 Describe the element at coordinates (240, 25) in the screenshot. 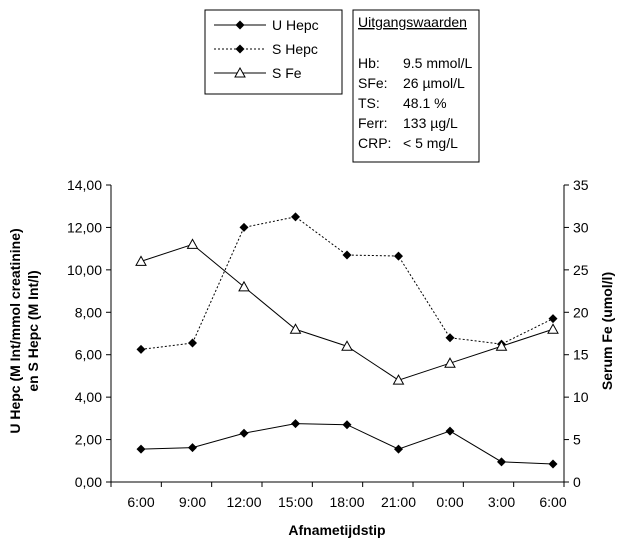

I see `legend-marker-u-hepc` at that location.